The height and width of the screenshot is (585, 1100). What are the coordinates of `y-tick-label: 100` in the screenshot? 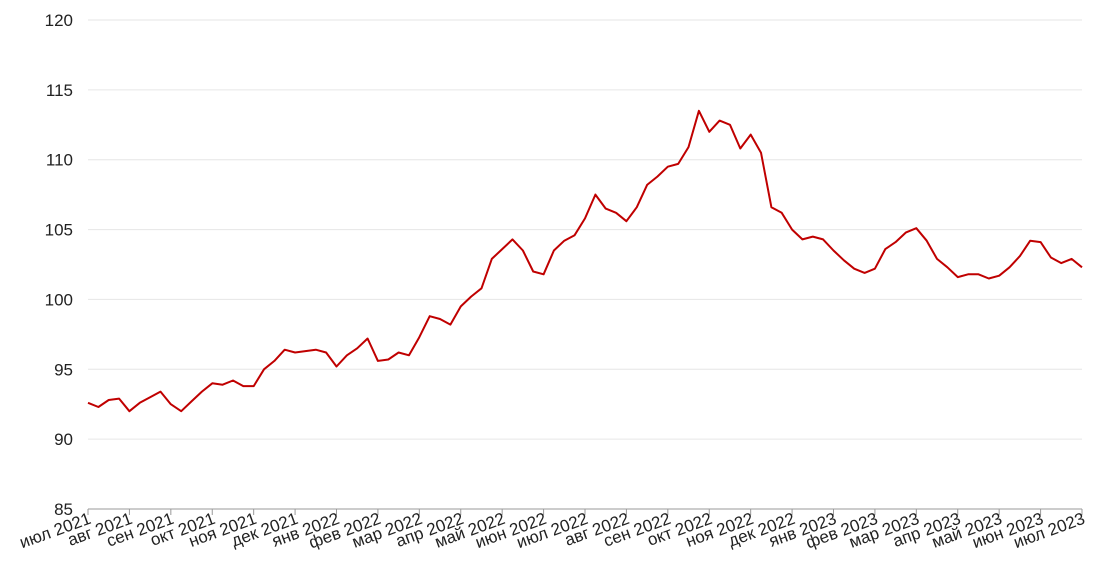 It's located at (59, 299).